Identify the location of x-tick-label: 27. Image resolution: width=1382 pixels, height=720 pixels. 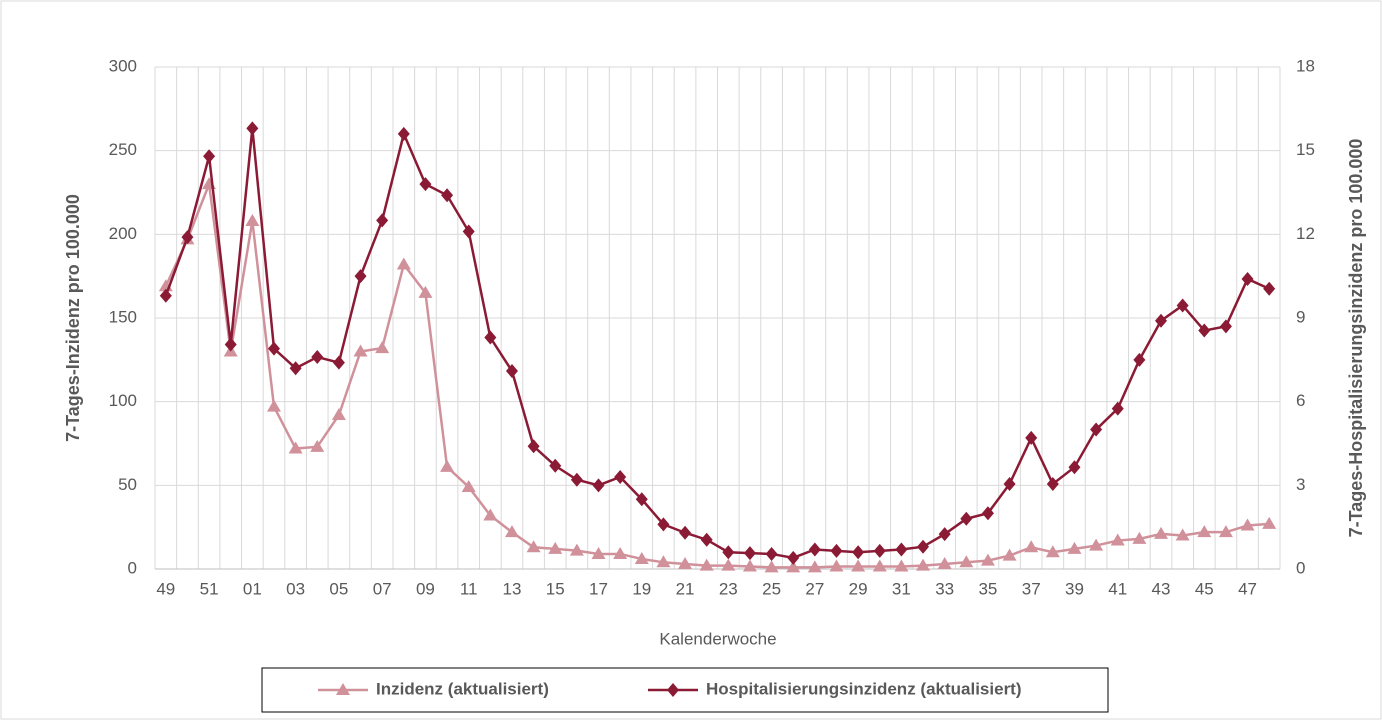
(814, 588).